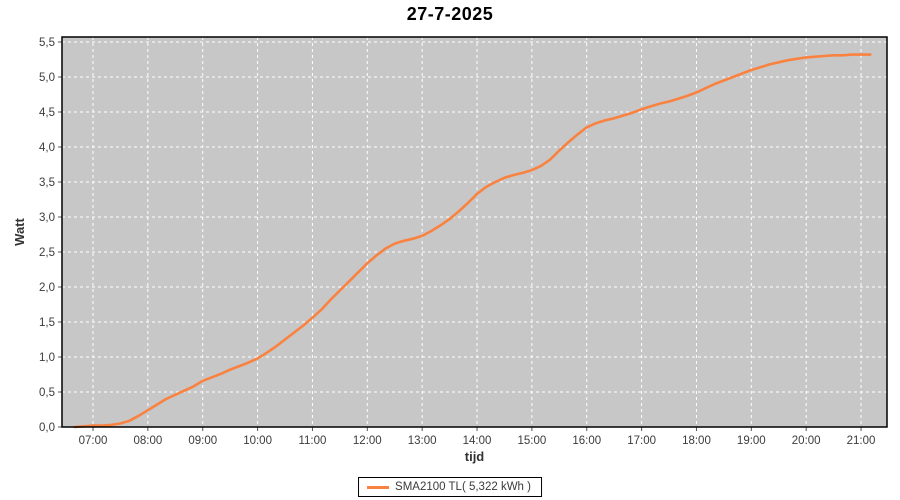  Describe the element at coordinates (422, 441) in the screenshot. I see `x-tick-label: 13:00` at that location.